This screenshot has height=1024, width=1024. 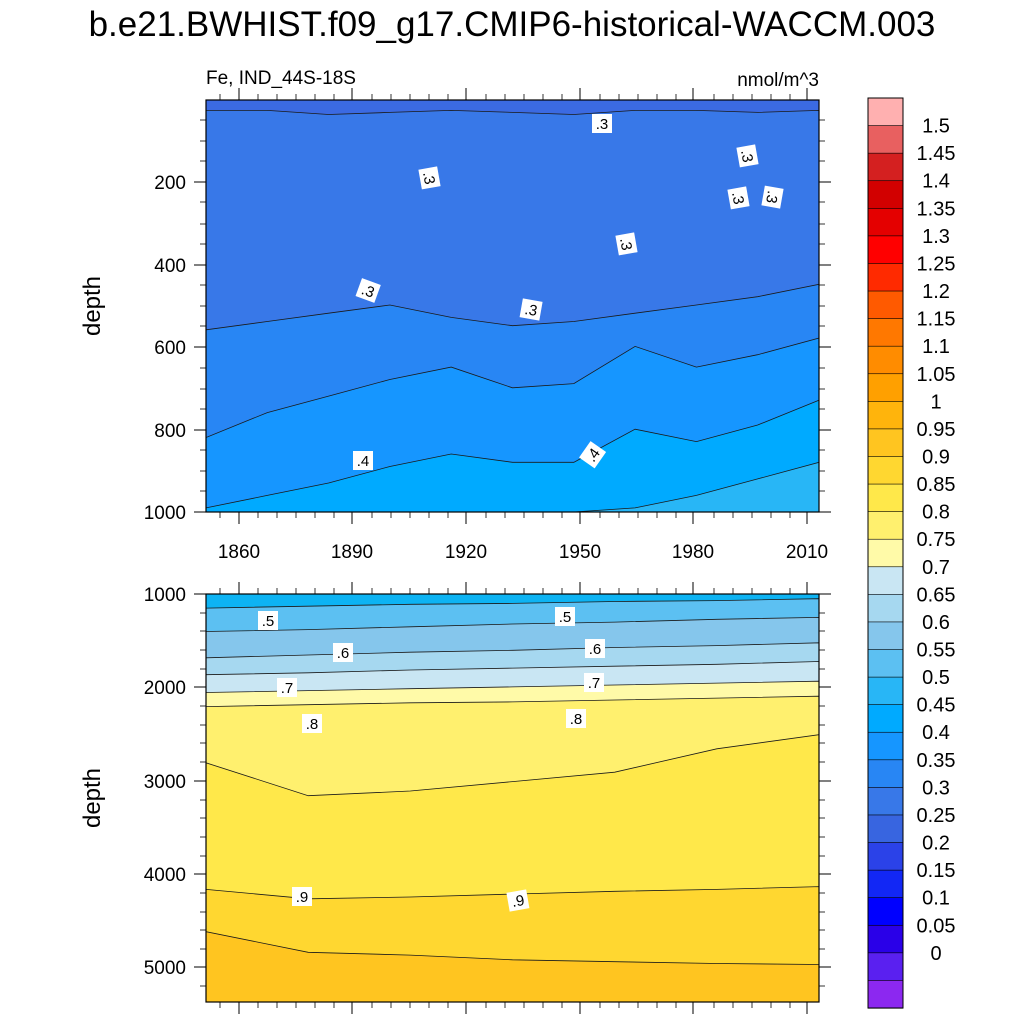 What do you see at coordinates (165, 513) in the screenshot?
I see `y-tick-label: 1000` at bounding box center [165, 513].